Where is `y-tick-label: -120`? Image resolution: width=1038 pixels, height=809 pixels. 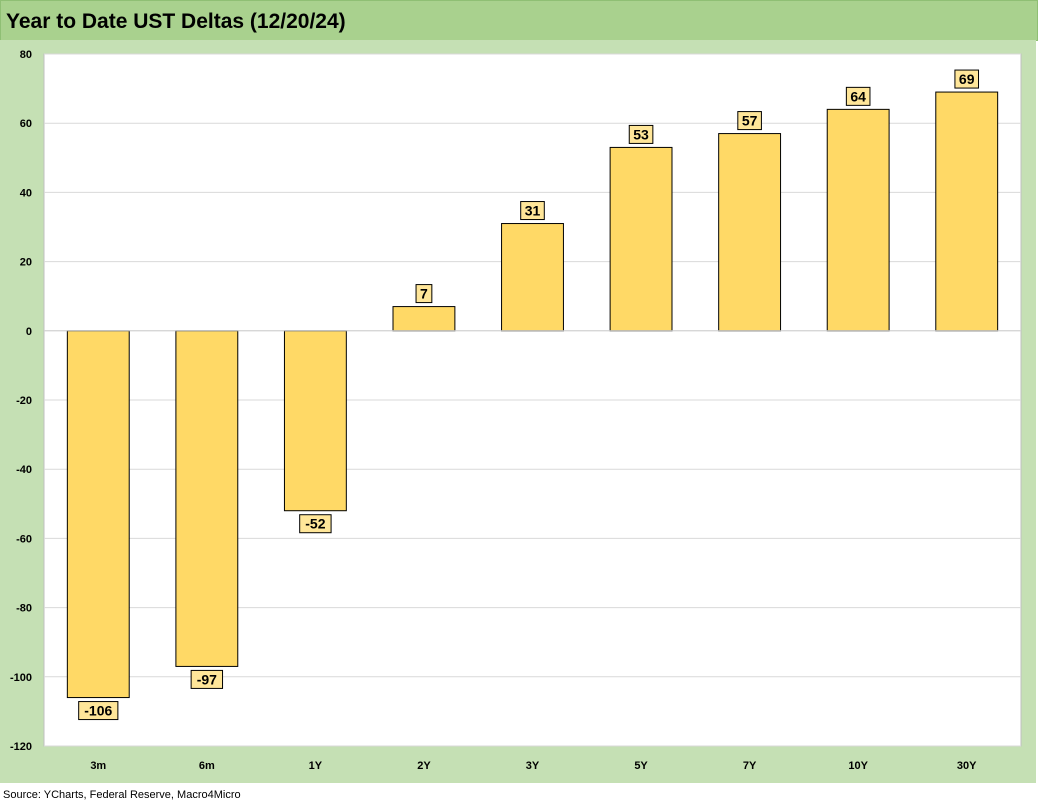 y-tick-label: -120 is located at coordinates (21, 747).